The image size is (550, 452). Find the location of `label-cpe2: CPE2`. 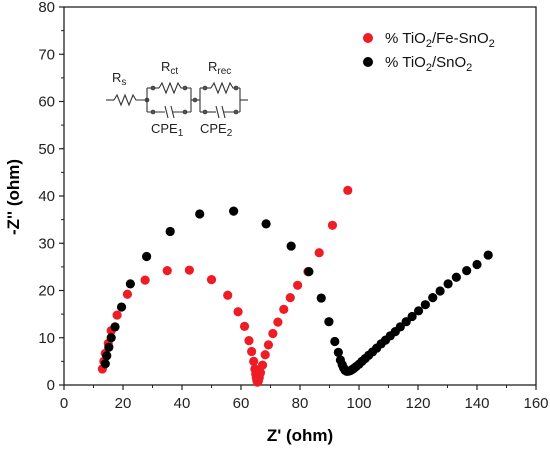

label-cpe2: CPE2 is located at coordinates (216, 130).